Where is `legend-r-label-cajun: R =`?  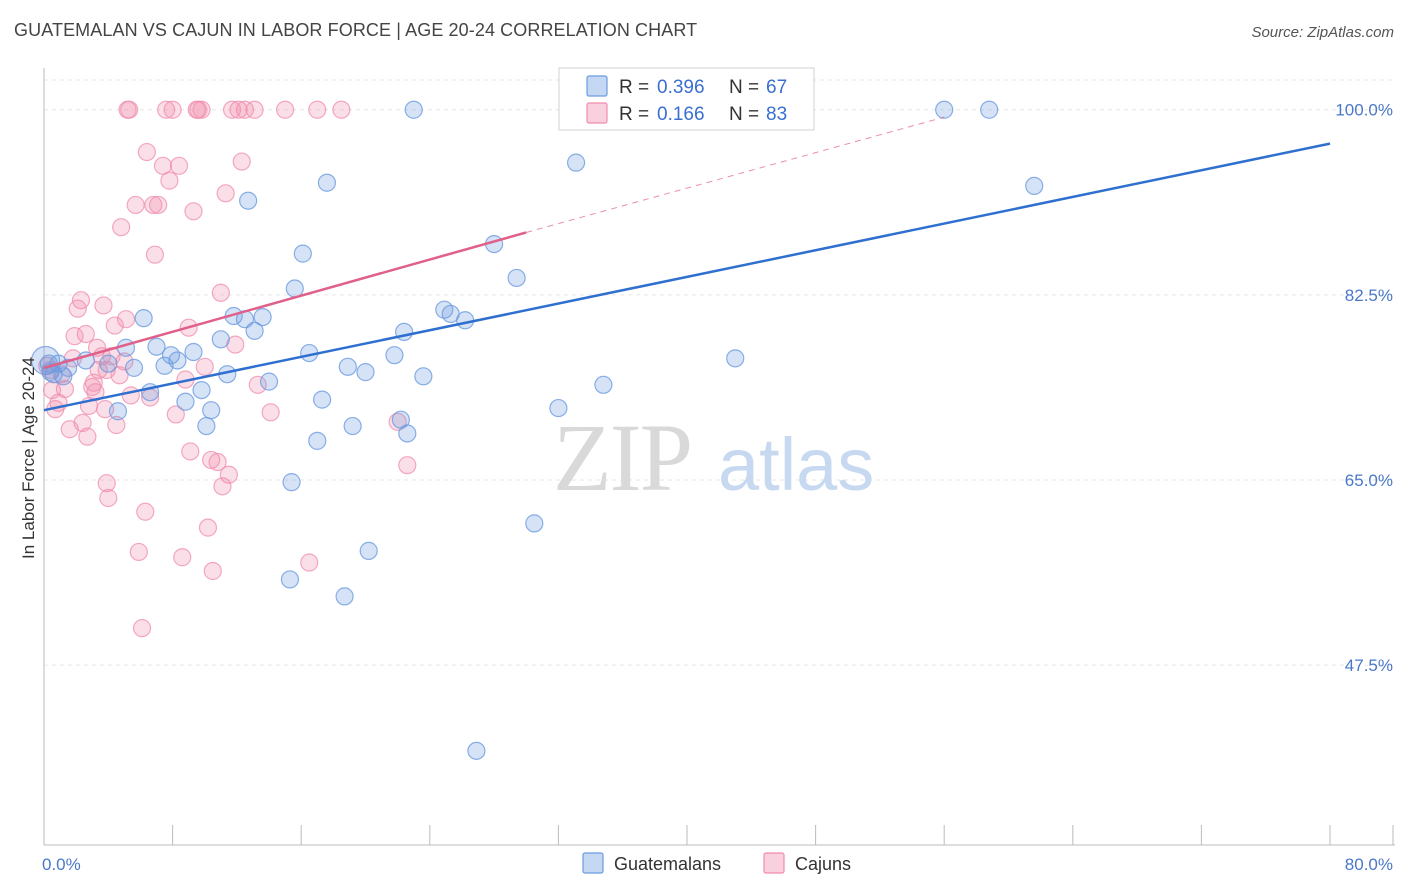
legend-r-label-cajun: R = is located at coordinates (634, 114).